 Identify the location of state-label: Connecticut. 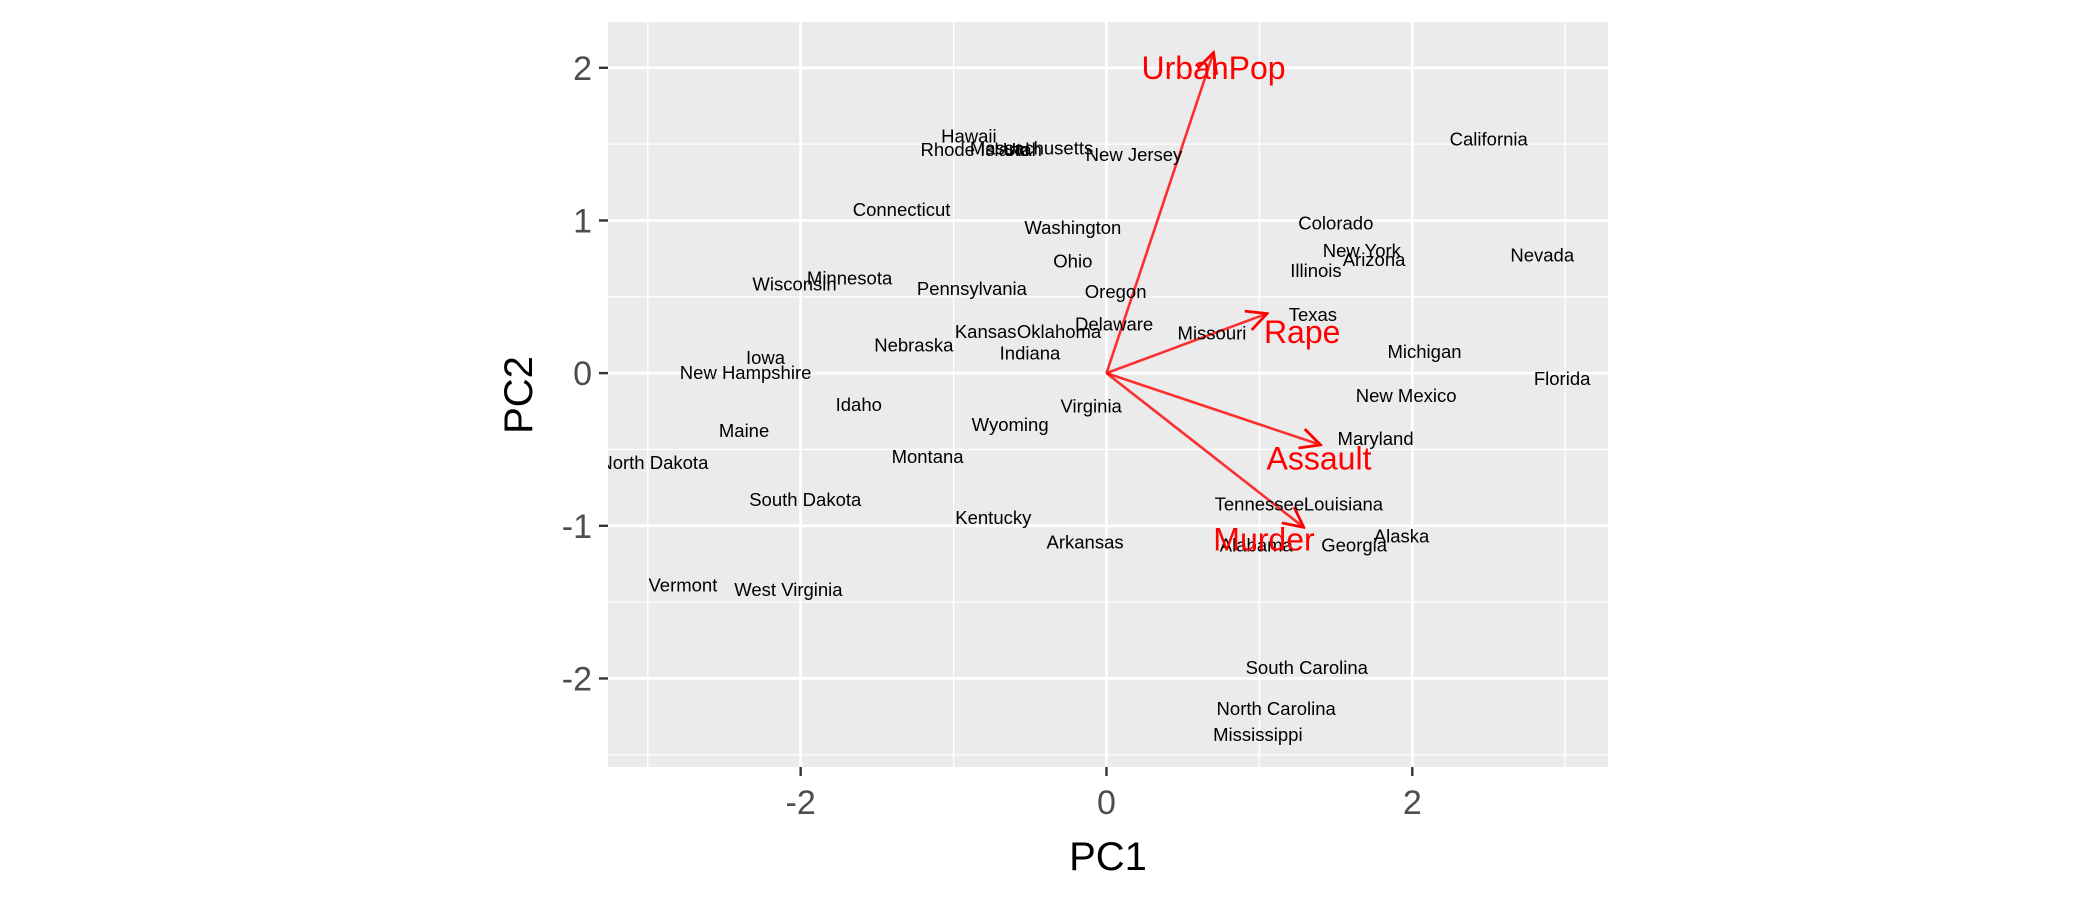
(902, 209).